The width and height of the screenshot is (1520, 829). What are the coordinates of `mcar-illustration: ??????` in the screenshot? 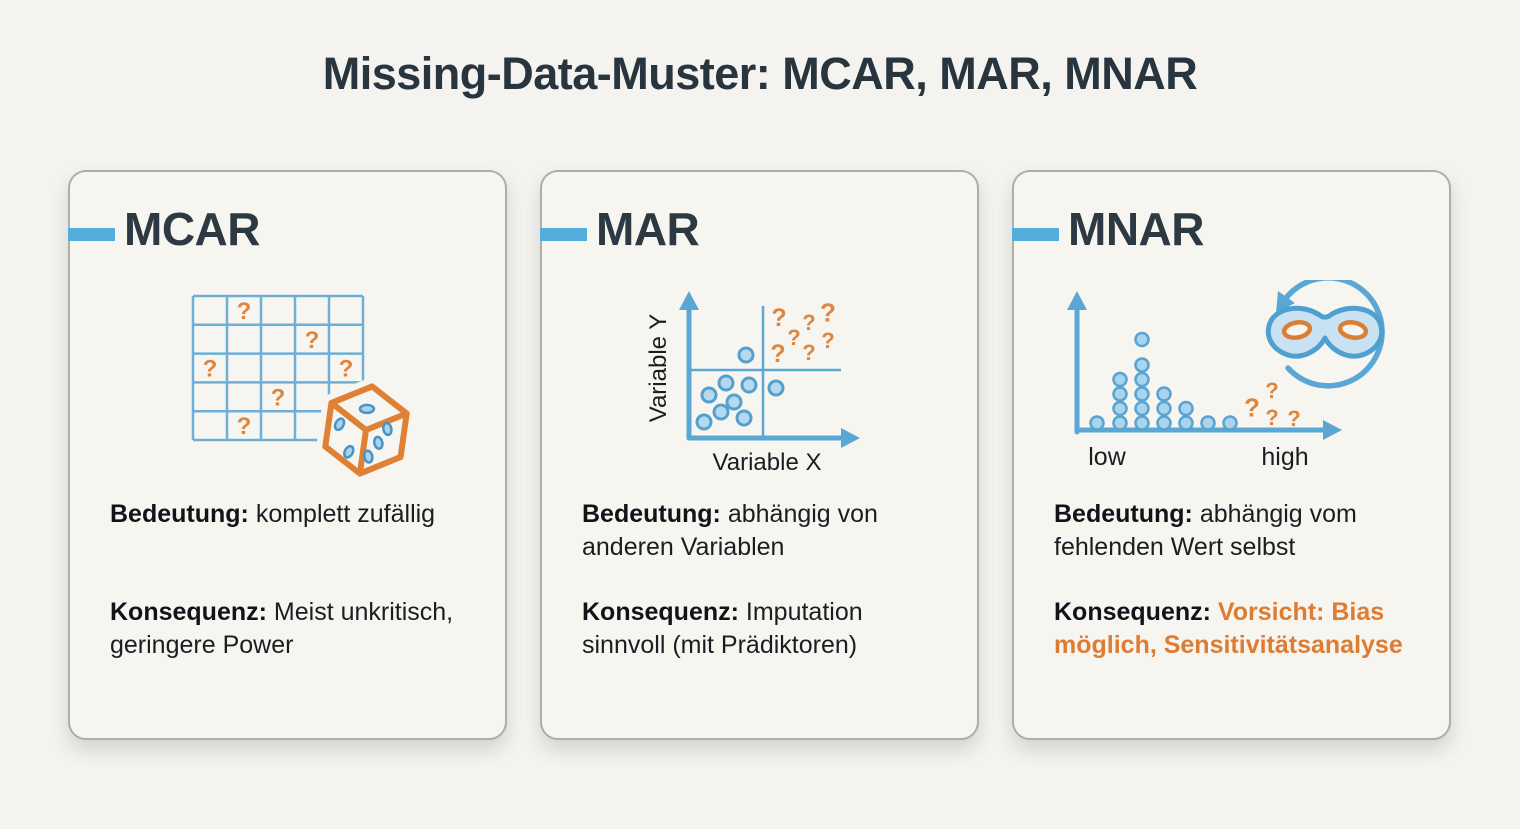 It's located at (287, 381).